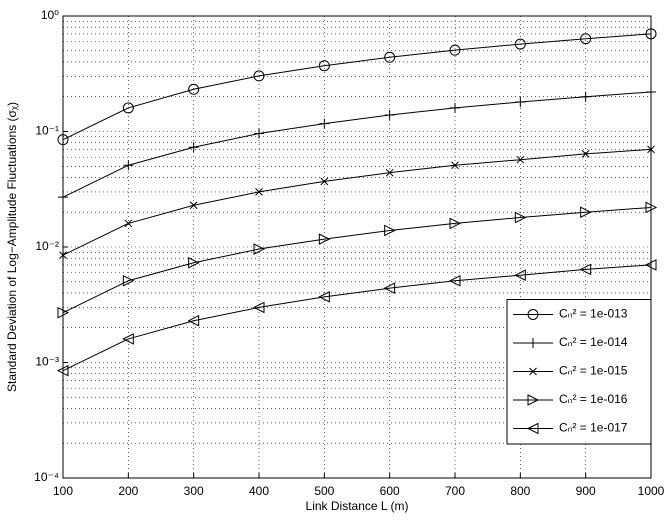 This screenshot has width=670, height=524. I want to click on legend-label: Cₙ² = 1e-015, so click(593, 371).